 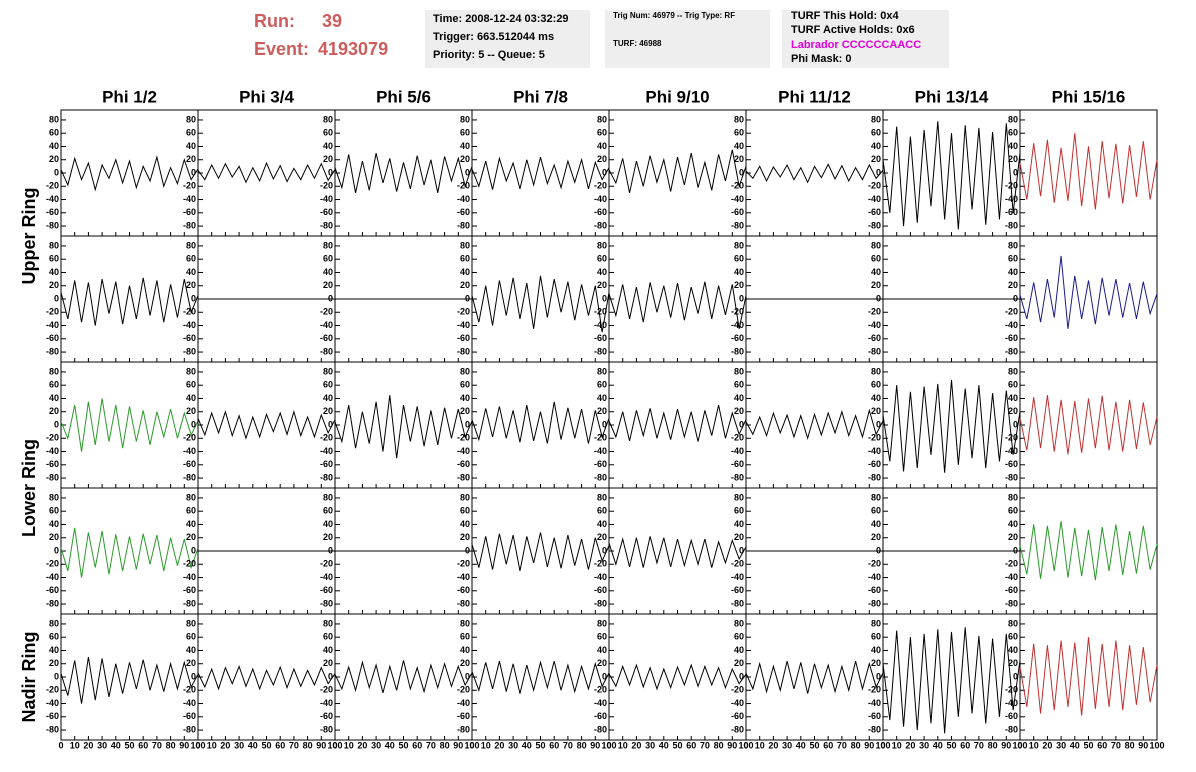 I want to click on x-tick-label: 50, so click(x=266, y=745).